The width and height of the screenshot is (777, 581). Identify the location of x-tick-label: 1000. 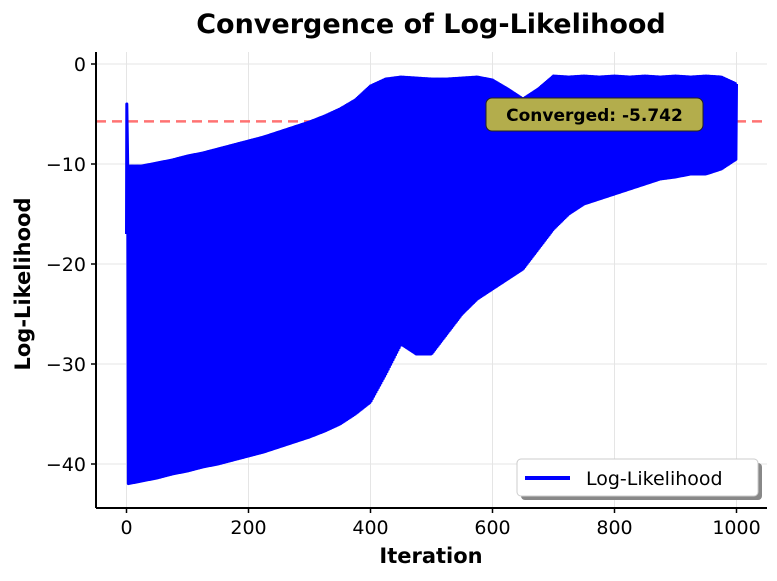
(736, 528).